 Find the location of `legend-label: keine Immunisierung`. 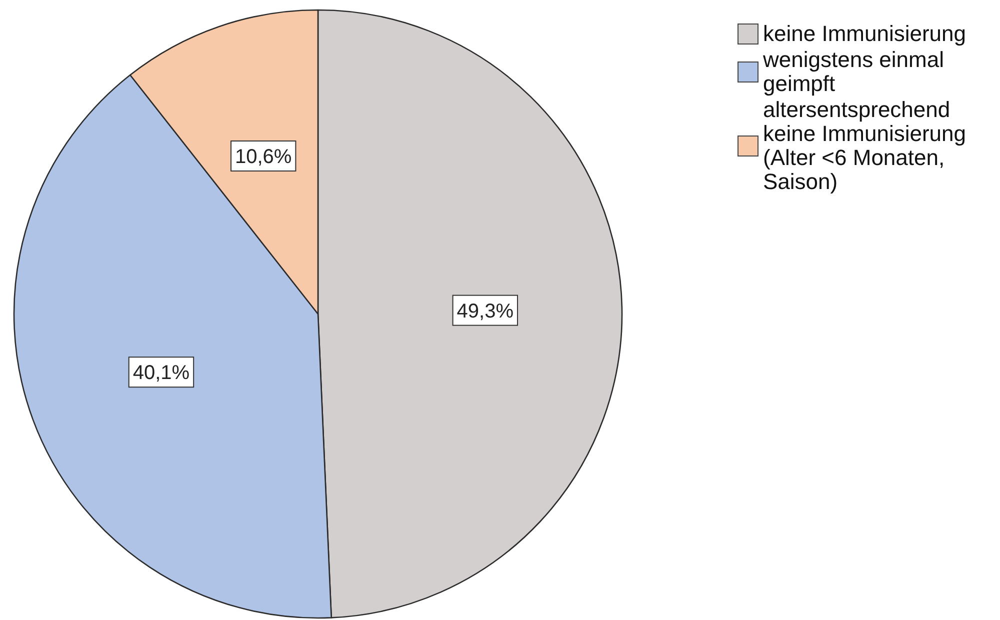

legend-label: keine Immunisierung is located at coordinates (864, 33).